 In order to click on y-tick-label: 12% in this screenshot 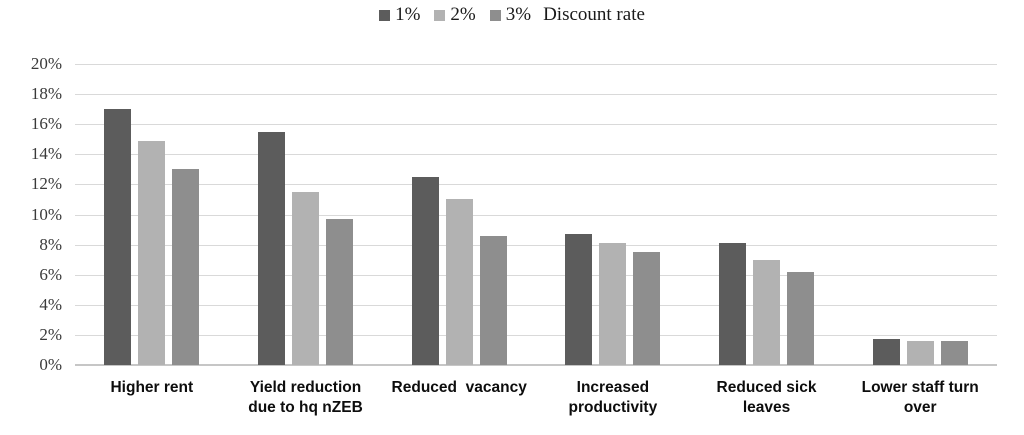, I will do `click(46, 184)`.